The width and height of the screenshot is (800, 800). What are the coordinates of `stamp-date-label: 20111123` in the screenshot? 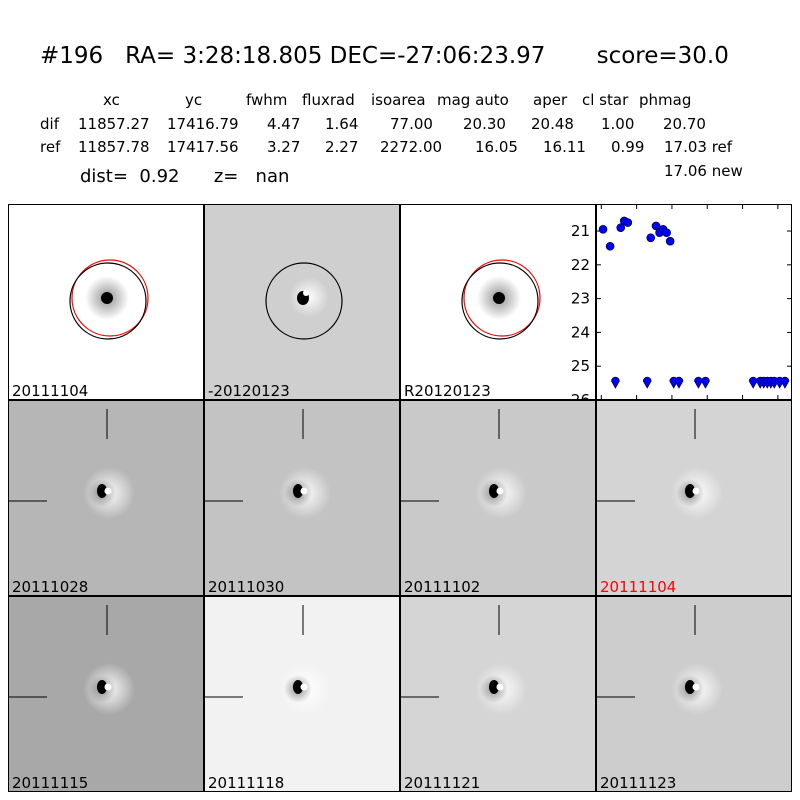 It's located at (638, 783).